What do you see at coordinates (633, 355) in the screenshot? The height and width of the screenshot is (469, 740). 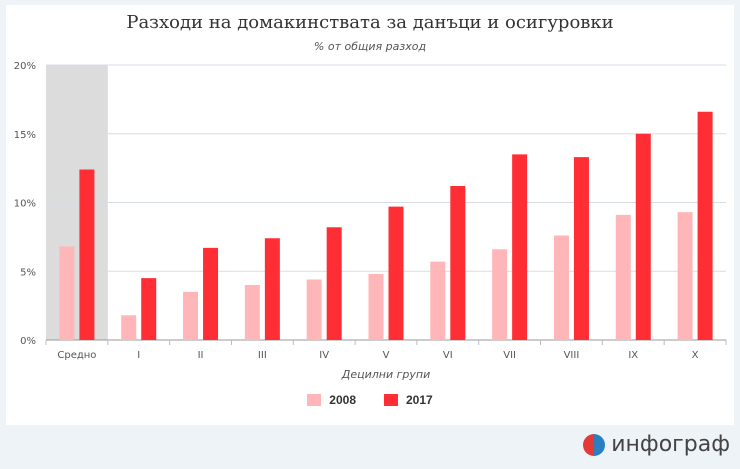 I see `x-tick-label: IX` at bounding box center [633, 355].